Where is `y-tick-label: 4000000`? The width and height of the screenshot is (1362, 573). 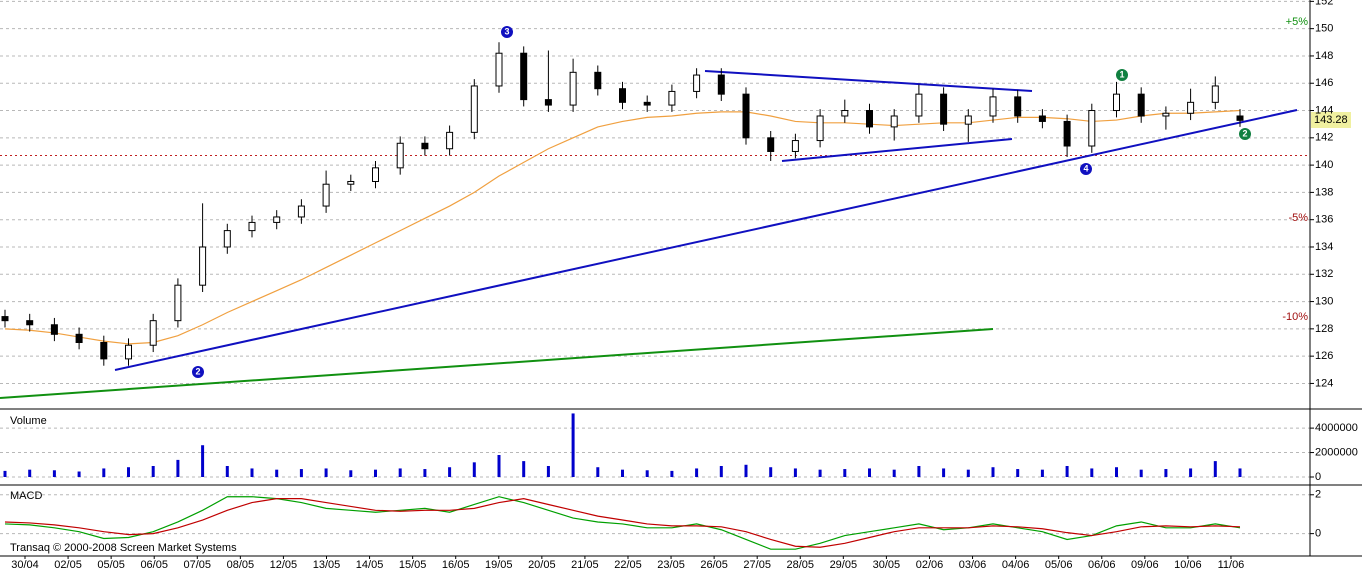 y-tick-label: 4000000 is located at coordinates (1336, 428).